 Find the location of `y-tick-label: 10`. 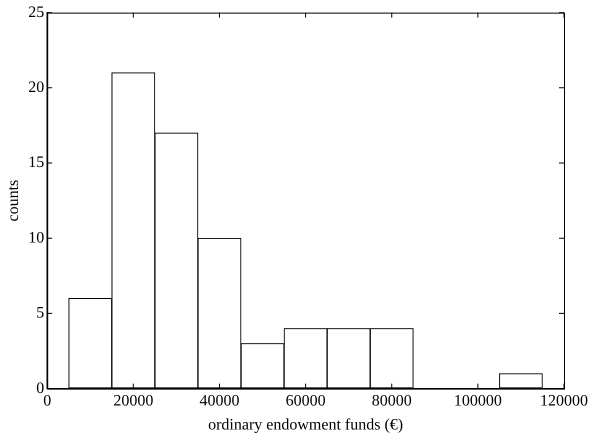

y-tick-label: 10 is located at coordinates (36, 237).